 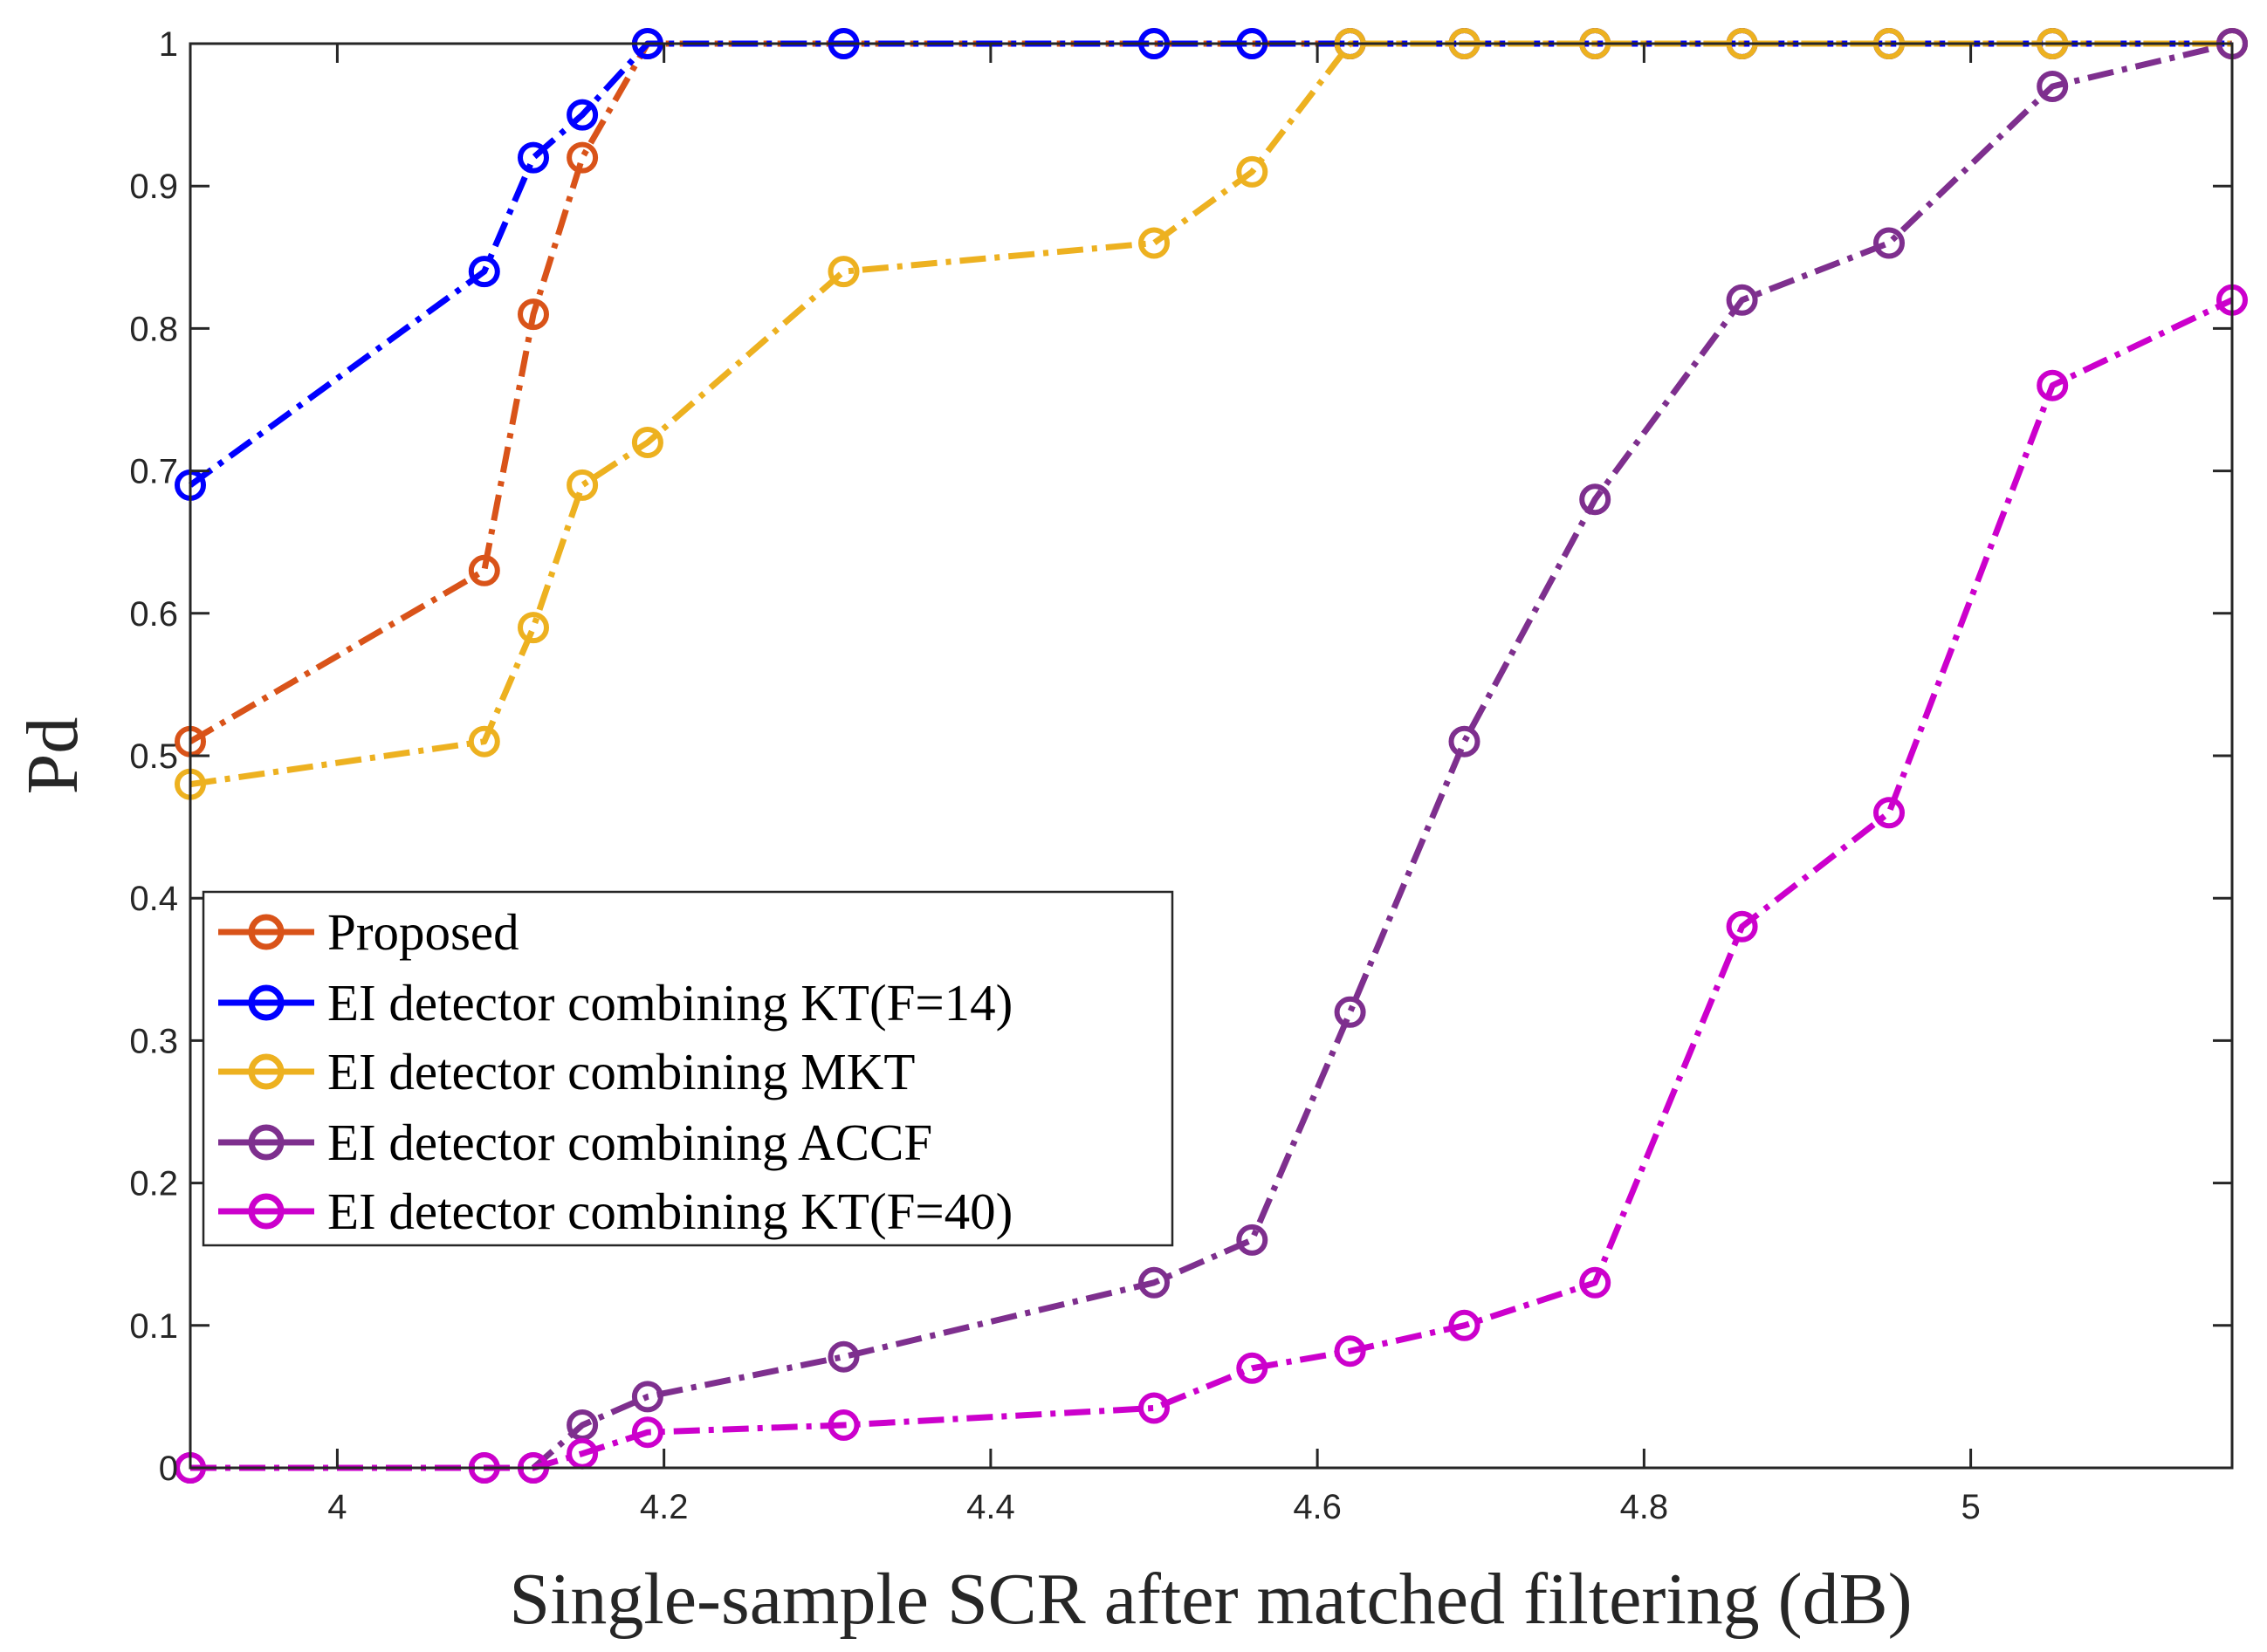 I want to click on legend-label-kt-f40: EI detector combining KT(F=40), so click(x=670, y=1211).